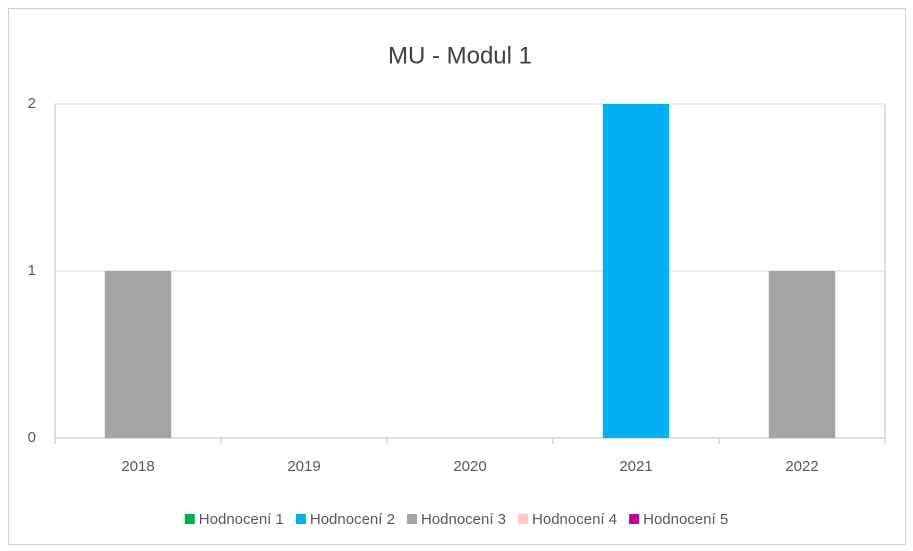 Image resolution: width=913 pixels, height=551 pixels. What do you see at coordinates (574, 519) in the screenshot?
I see `legend-label: Hodnocení 4` at bounding box center [574, 519].